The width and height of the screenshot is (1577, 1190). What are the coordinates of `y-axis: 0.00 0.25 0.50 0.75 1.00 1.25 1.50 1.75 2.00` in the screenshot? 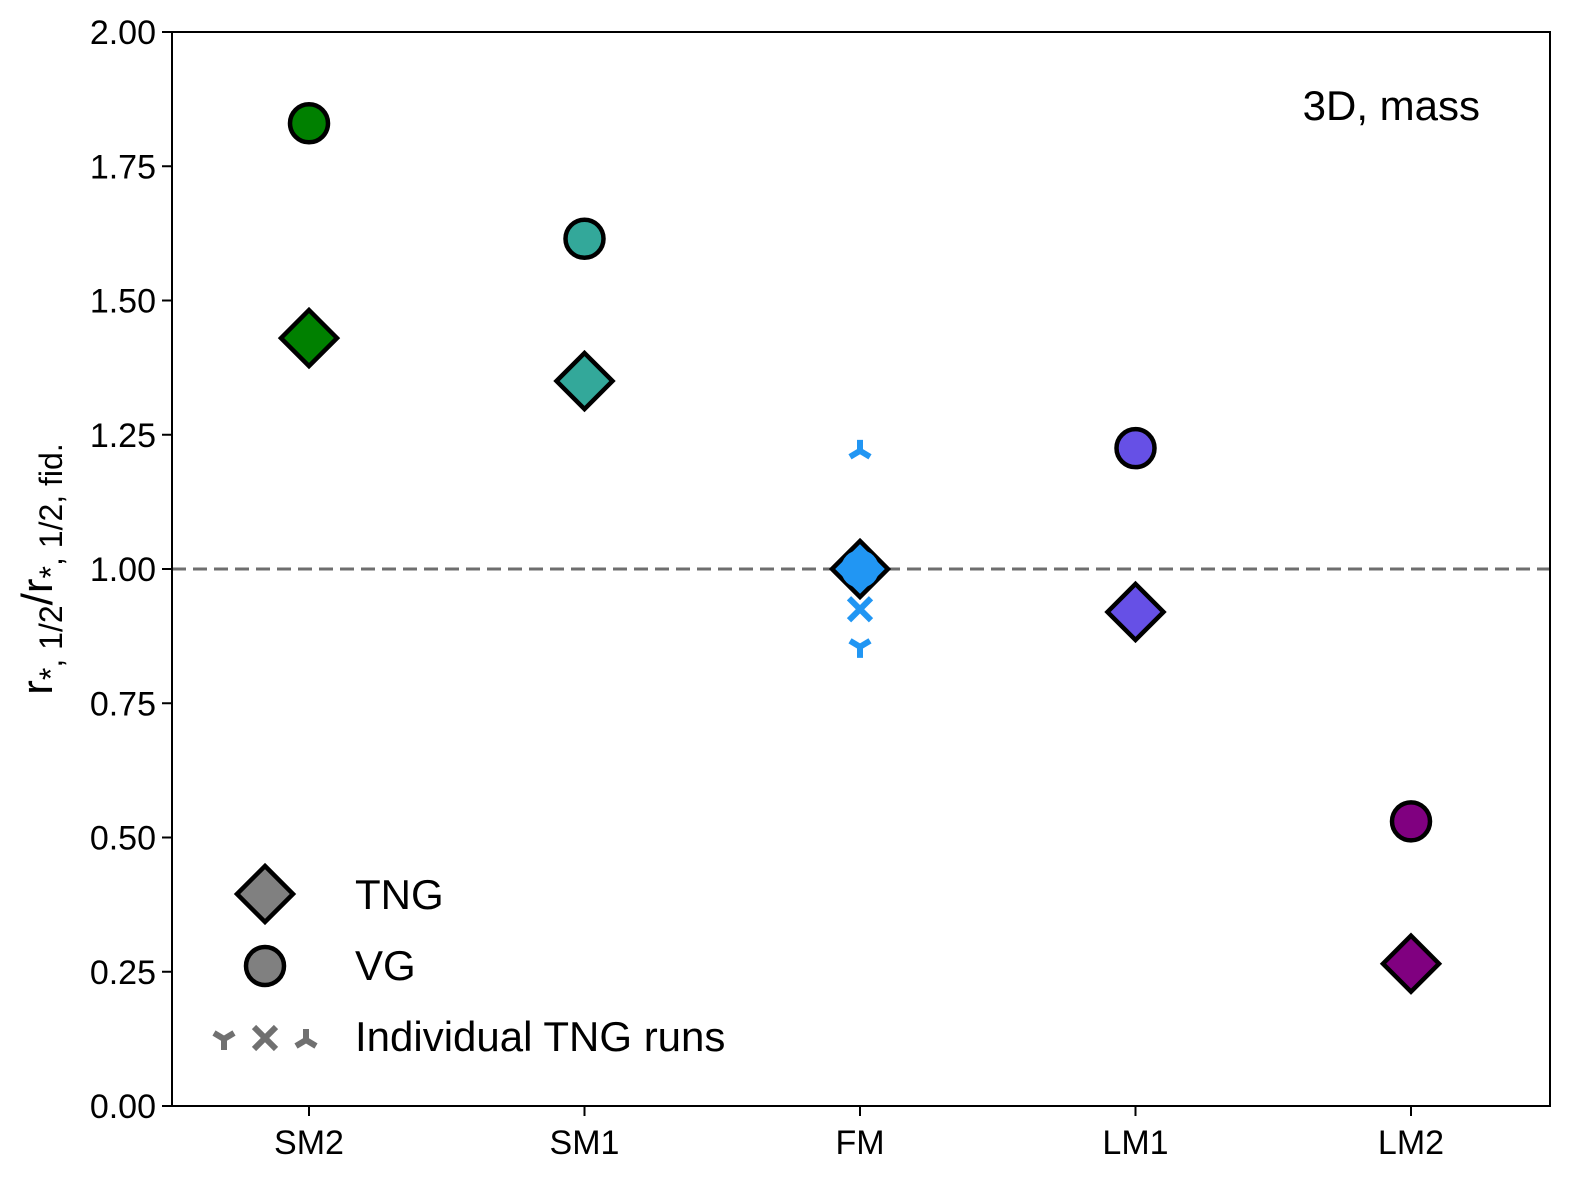 It's located at (131, 570).